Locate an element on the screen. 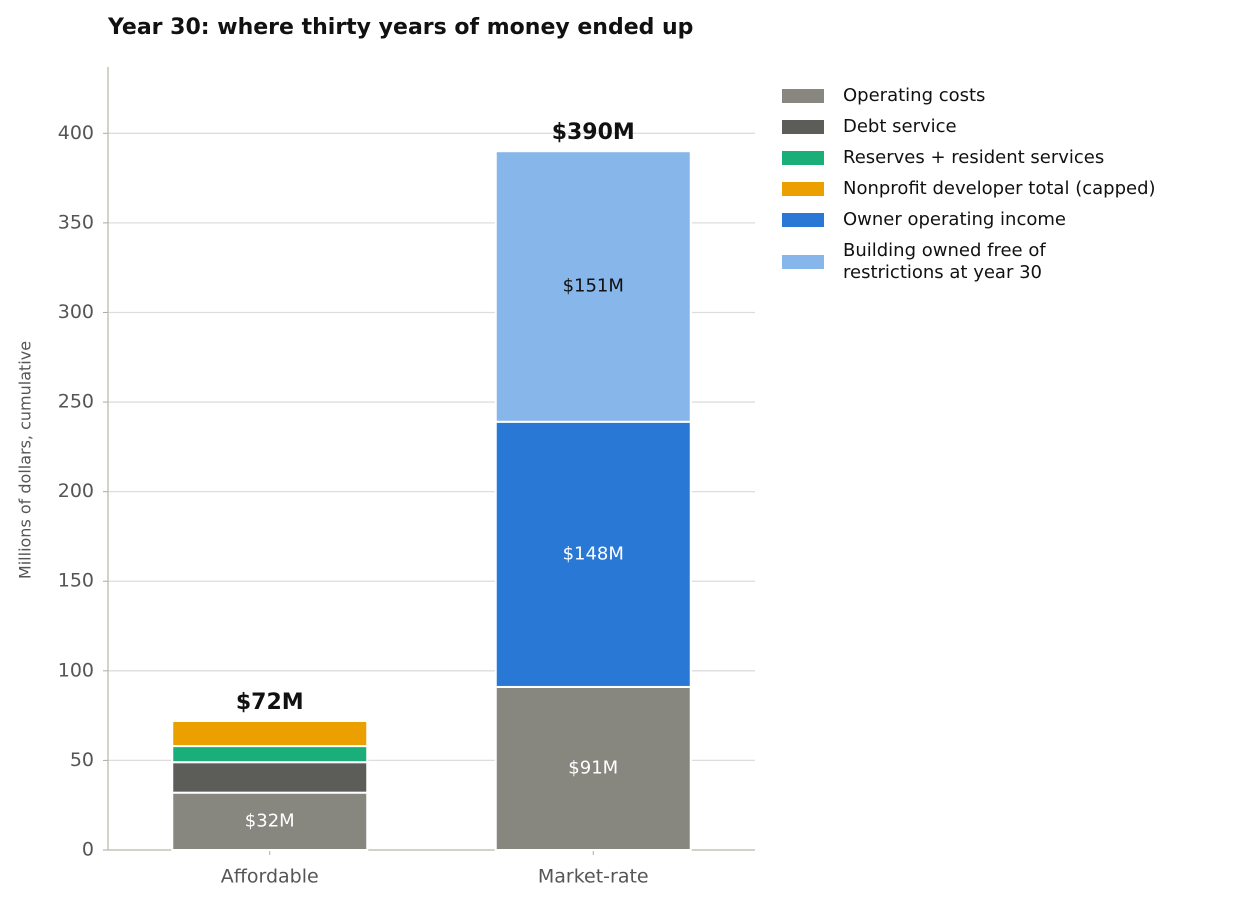  segment-label: $91M is located at coordinates (593, 767).